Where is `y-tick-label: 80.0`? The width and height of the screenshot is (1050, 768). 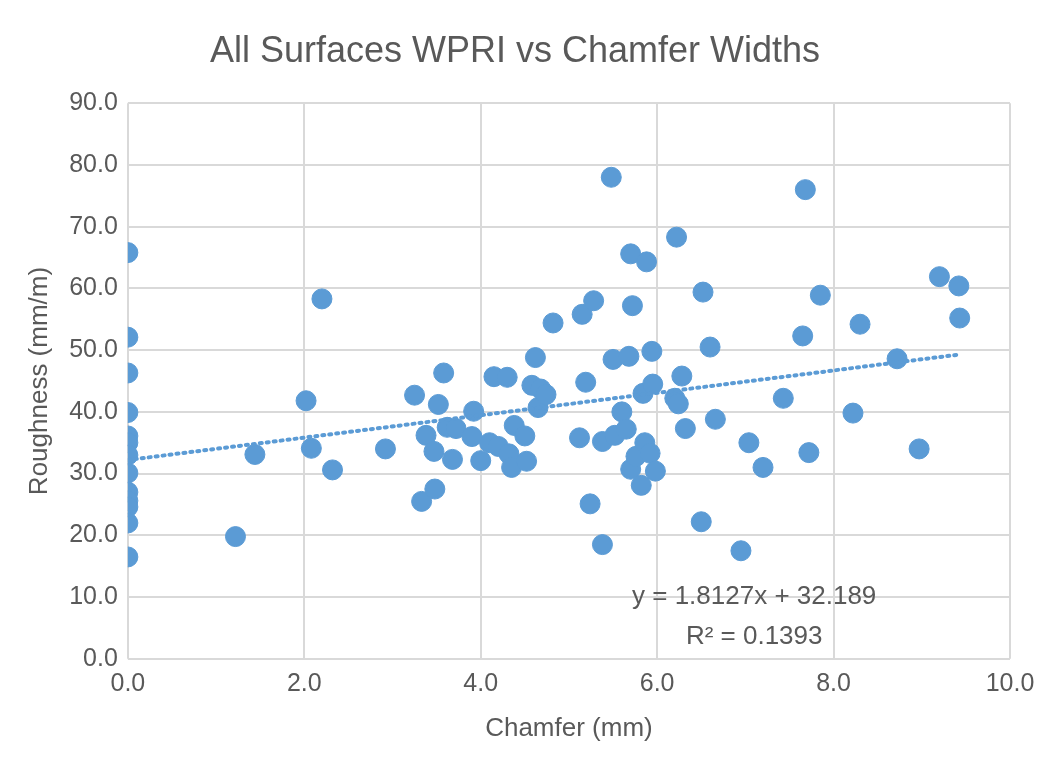
y-tick-label: 80.0 is located at coordinates (93, 162).